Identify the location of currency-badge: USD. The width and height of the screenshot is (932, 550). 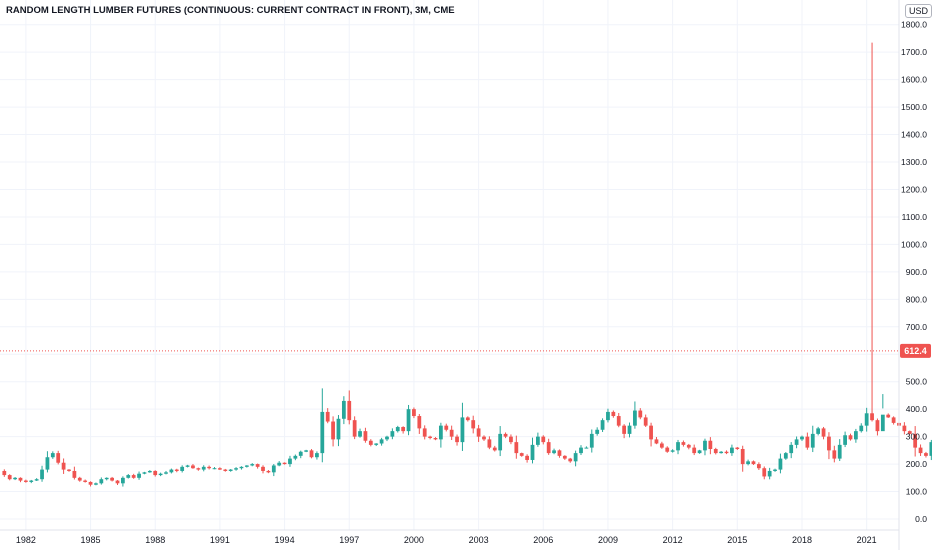
(918, 11).